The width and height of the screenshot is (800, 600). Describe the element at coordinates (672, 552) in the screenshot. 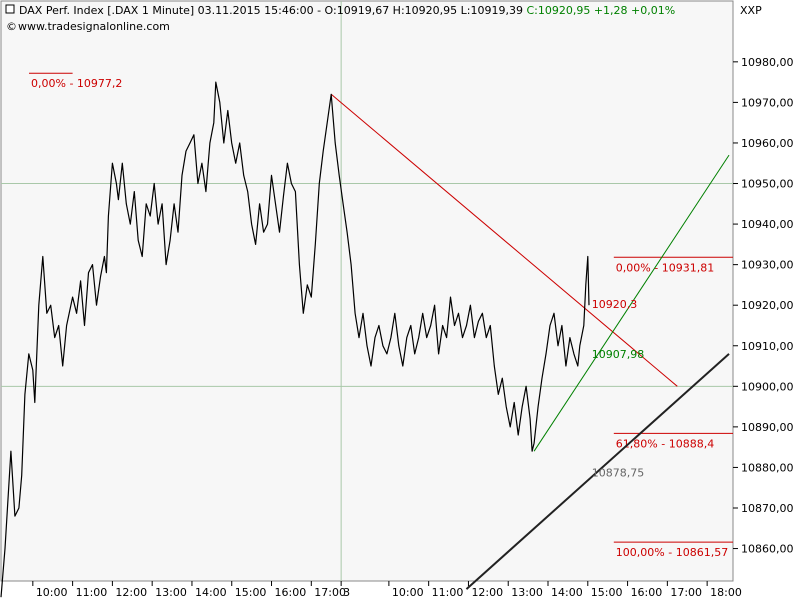

I see `fib-level-label: 100,00% - 10861,57` at that location.